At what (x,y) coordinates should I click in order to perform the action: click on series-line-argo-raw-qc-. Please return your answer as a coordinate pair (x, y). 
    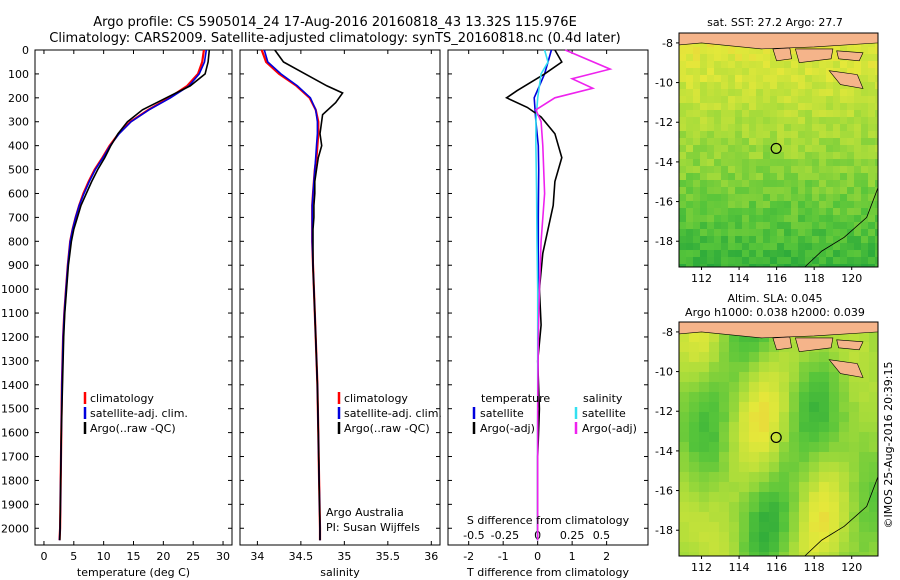
    Looking at the image, I should click on (309, 295).